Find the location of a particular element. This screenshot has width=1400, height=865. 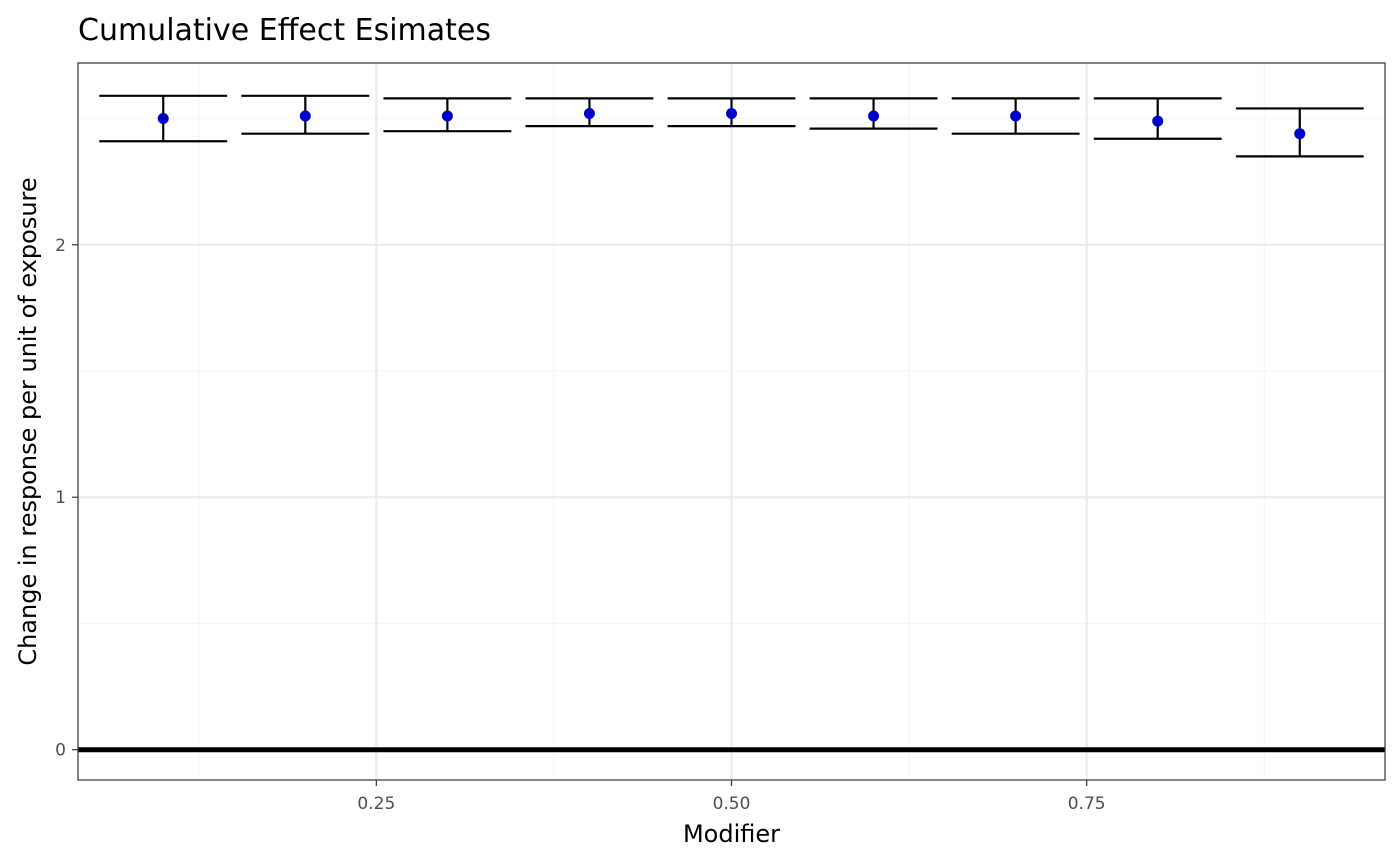

x-tick-label: 0.25 is located at coordinates (376, 804).